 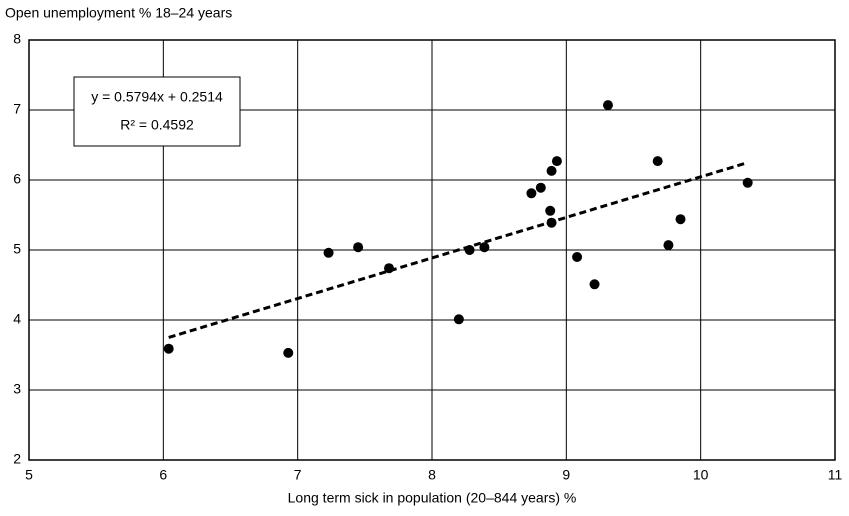 I want to click on y-axis-title: Open unemployment % 18–24 years, so click(x=118, y=13).